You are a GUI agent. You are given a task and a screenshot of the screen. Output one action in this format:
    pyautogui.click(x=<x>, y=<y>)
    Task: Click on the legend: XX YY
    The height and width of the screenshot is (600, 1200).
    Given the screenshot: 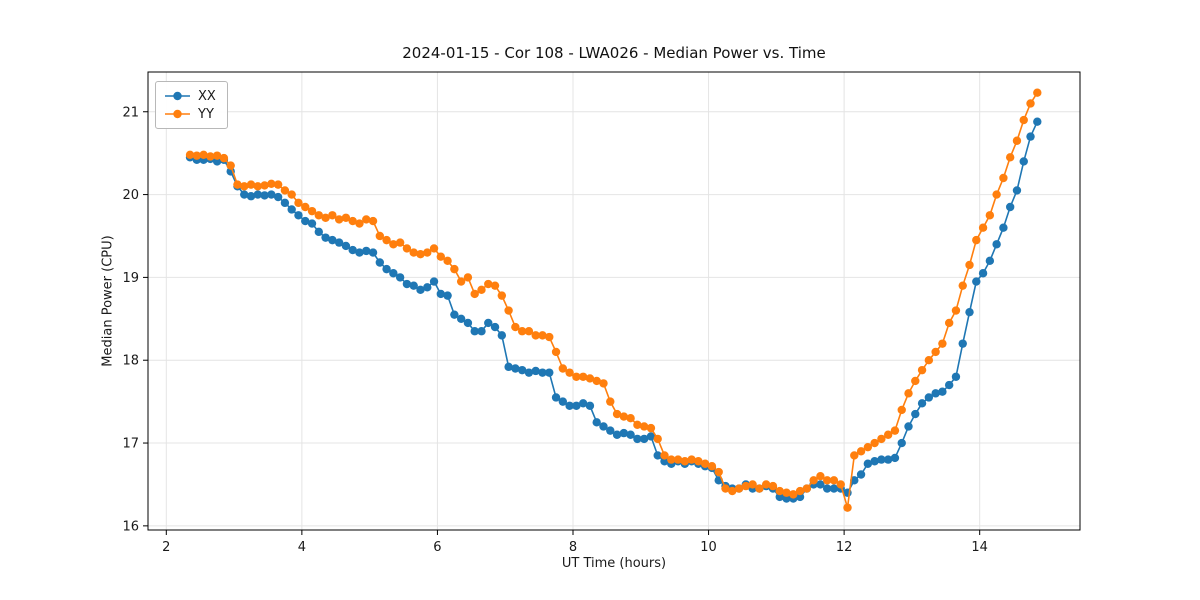 What is the action you would take?
    pyautogui.click(x=191, y=105)
    